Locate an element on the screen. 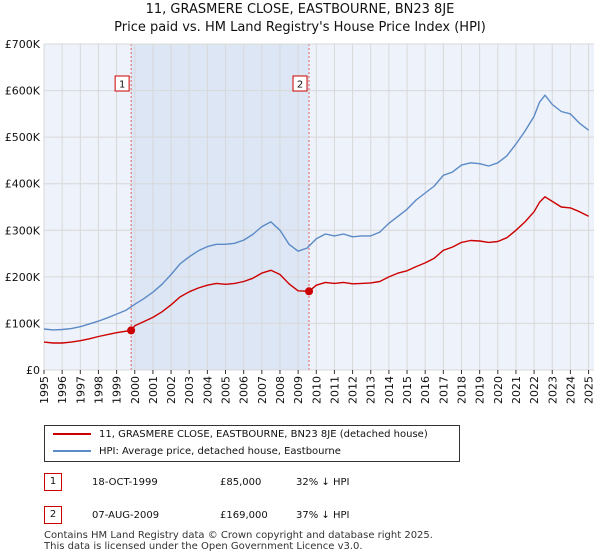 This screenshot has width=600, height=560. x-tick-label: 2013 is located at coordinates (371, 390).